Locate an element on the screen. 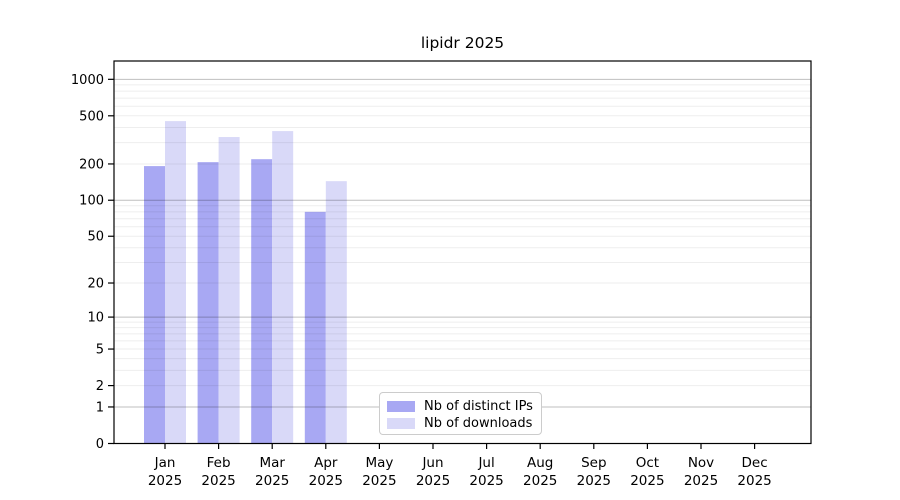 Image resolution: width=900 pixels, height=500 pixels. y-tick-label: 20 is located at coordinates (95, 284).